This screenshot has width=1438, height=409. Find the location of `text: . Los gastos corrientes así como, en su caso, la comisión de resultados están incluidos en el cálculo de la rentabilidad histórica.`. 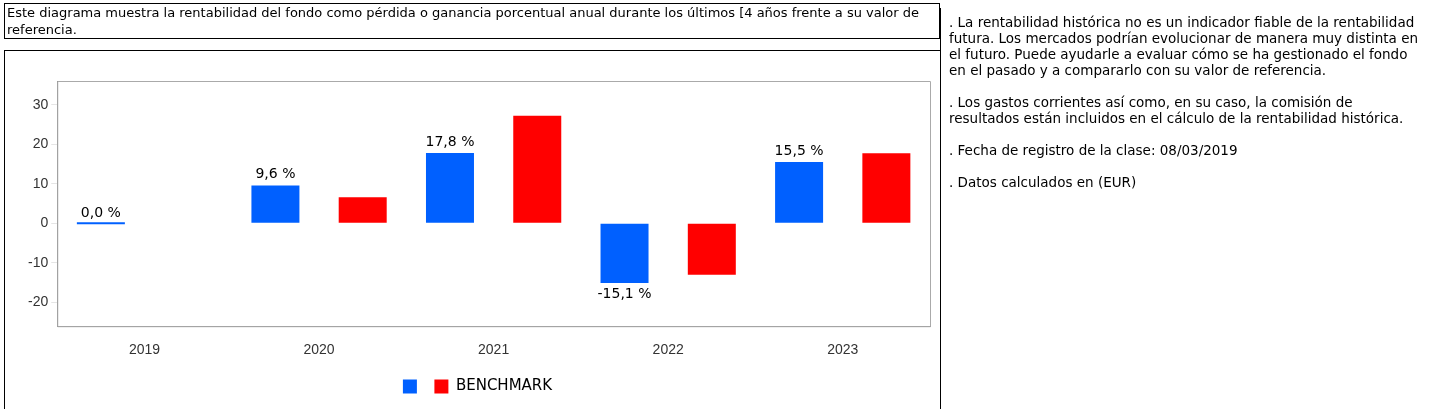

text: . Los gastos corrientes así como, en su caso, la comisión de resultados están incluidos en el cálculo de la rentabilidad histórica. is located at coordinates (1177, 110).